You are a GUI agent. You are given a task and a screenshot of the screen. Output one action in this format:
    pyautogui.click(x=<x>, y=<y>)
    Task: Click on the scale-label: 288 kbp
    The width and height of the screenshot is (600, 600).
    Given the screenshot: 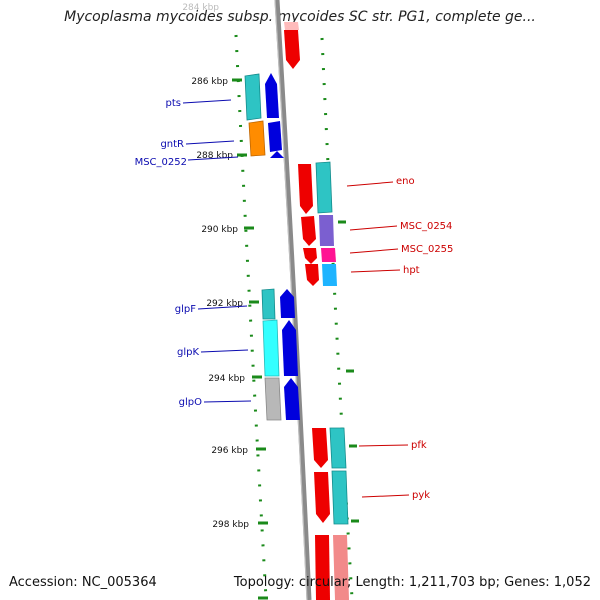 What is the action you would take?
    pyautogui.click(x=214, y=156)
    